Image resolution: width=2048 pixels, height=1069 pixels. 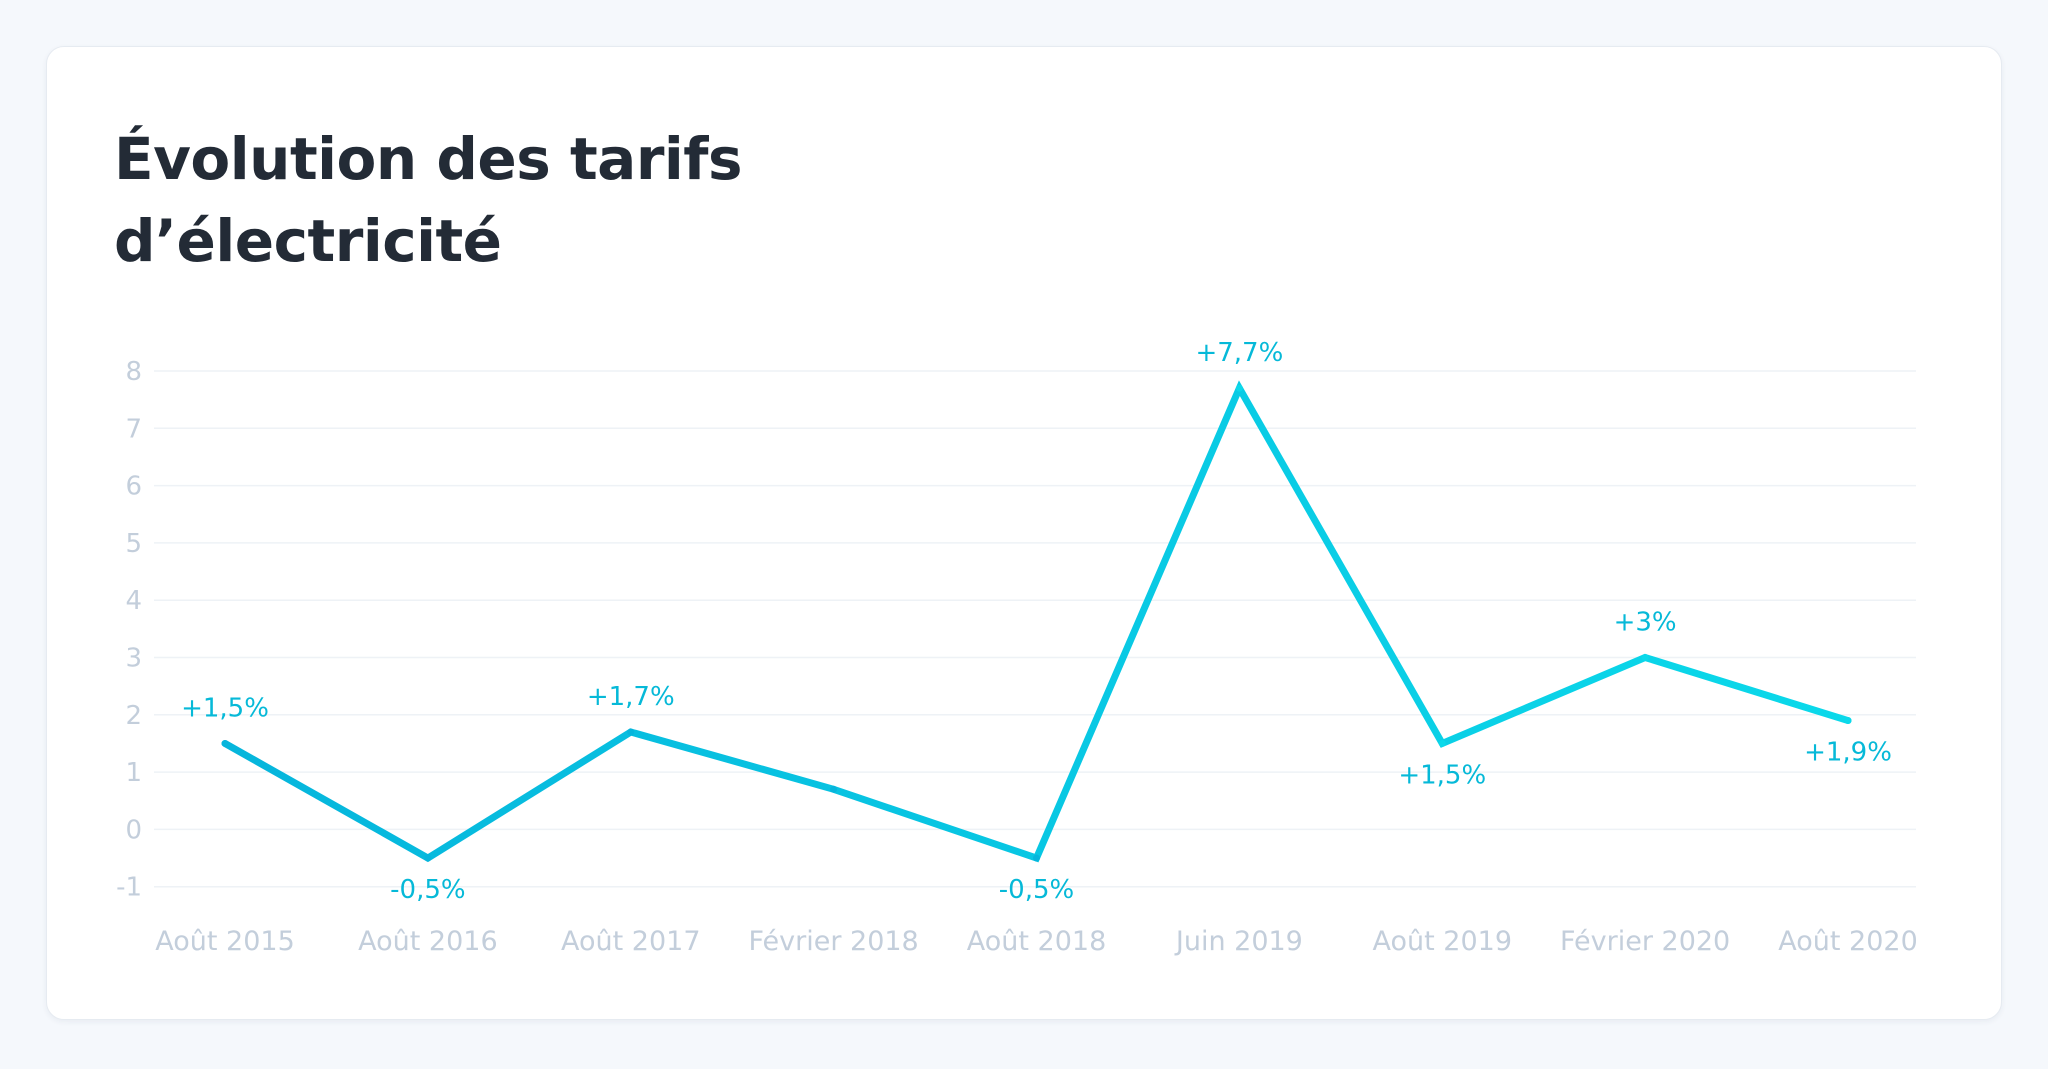 What do you see at coordinates (133, 544) in the screenshot?
I see `y-tick-label: 5` at bounding box center [133, 544].